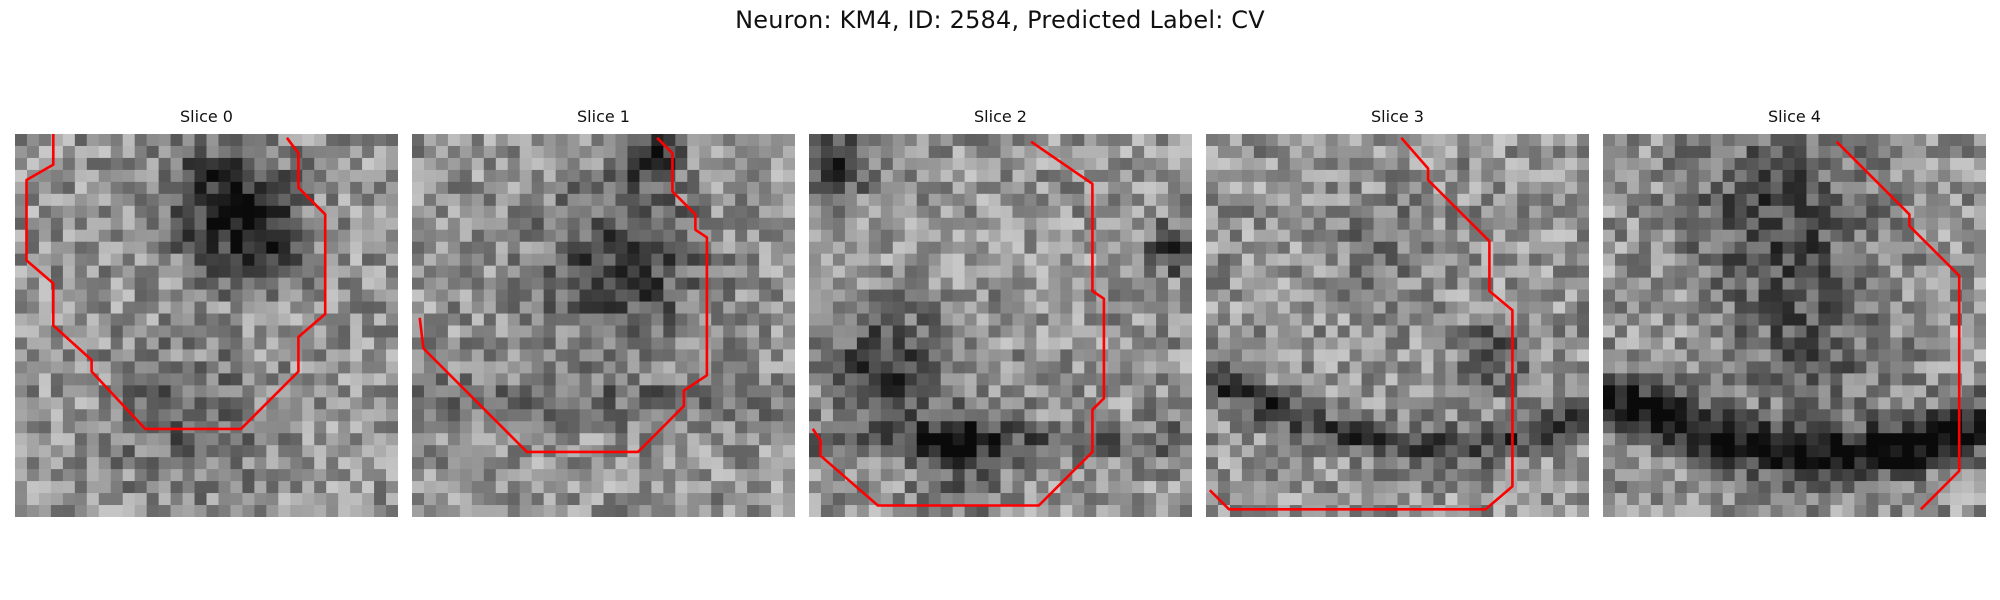  I want to click on slice-panel-2: Slice 2, so click(1000, 317).